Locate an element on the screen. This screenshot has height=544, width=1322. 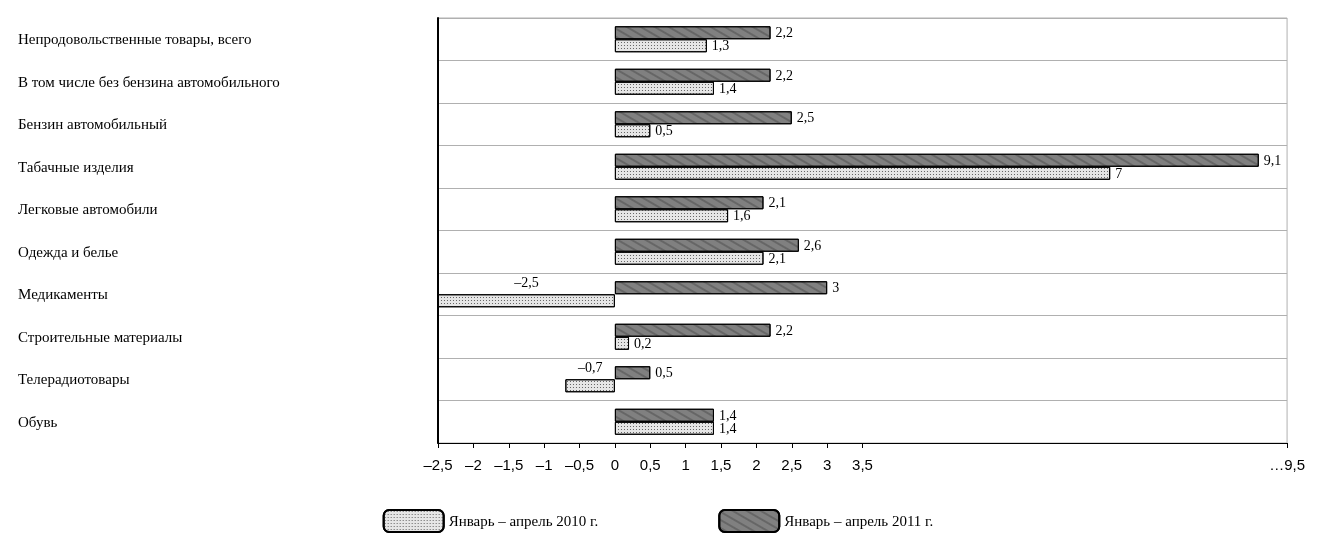
y-tick-label: Одежда и белье is located at coordinates (68, 251).